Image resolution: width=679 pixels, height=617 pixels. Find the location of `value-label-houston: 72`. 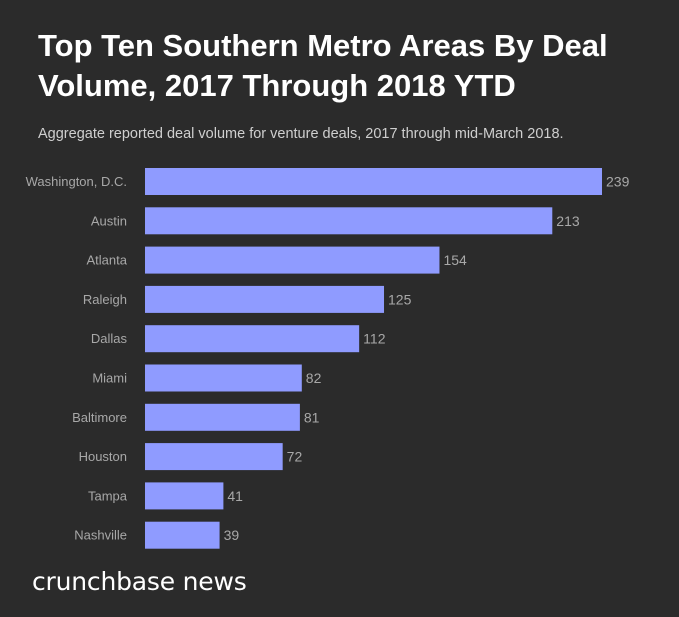

value-label-houston: 72 is located at coordinates (295, 457).